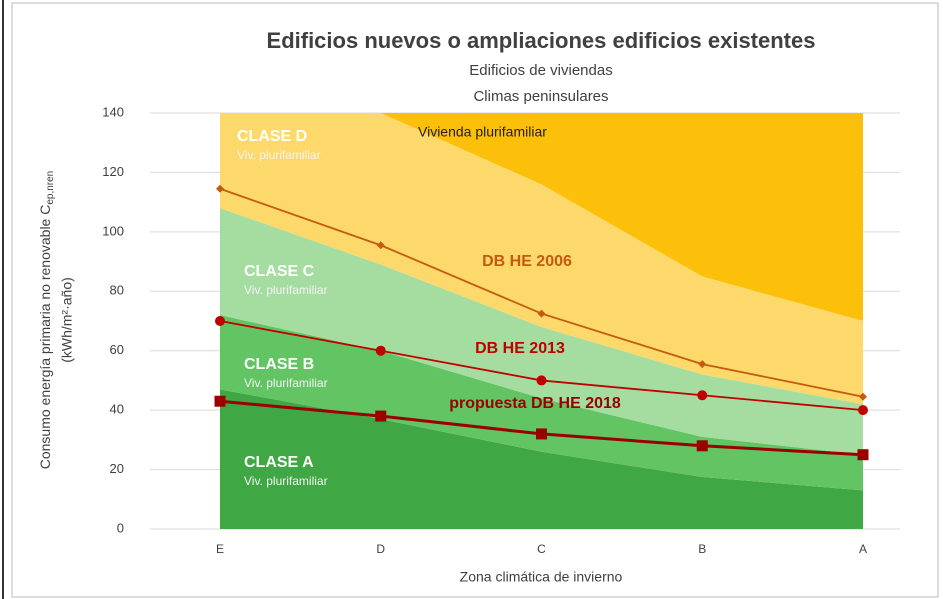 This screenshot has width=943, height=599. Describe the element at coordinates (67, 320) in the screenshot. I see `y-axis-unit: (kWh/m²·año)` at that location.